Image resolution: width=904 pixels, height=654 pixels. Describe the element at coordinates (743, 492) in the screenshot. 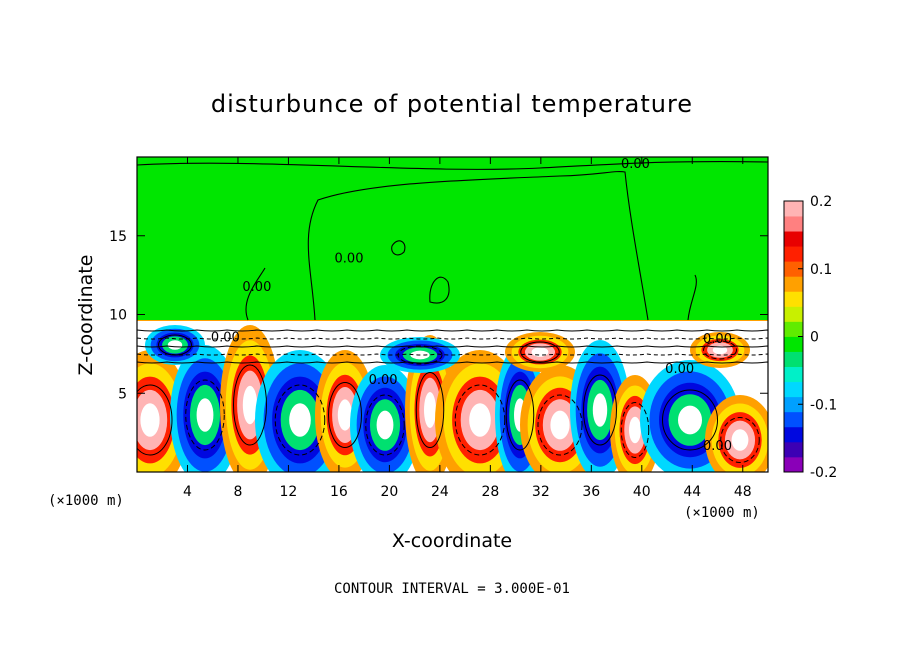

I see `x-tick-label: 48` at that location.